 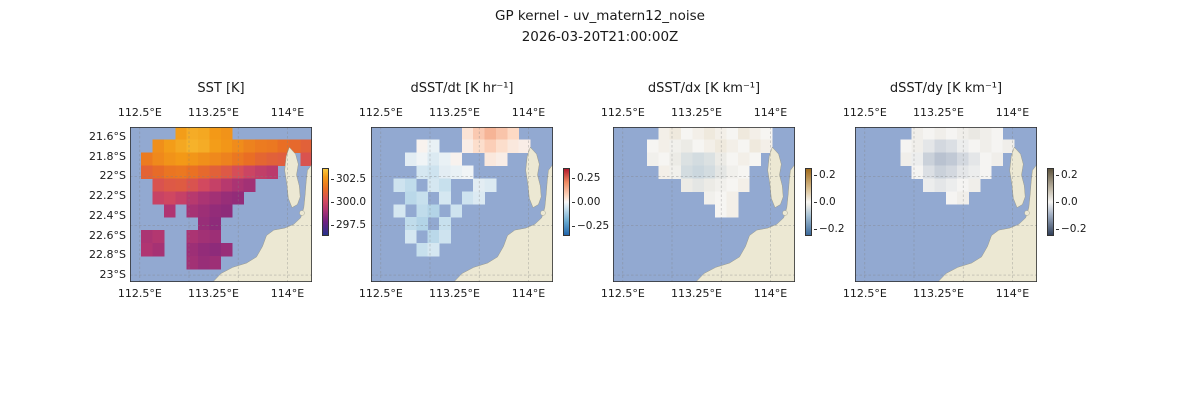 I want to click on colorbar-tick-label: −0.2, so click(x=1071, y=229).